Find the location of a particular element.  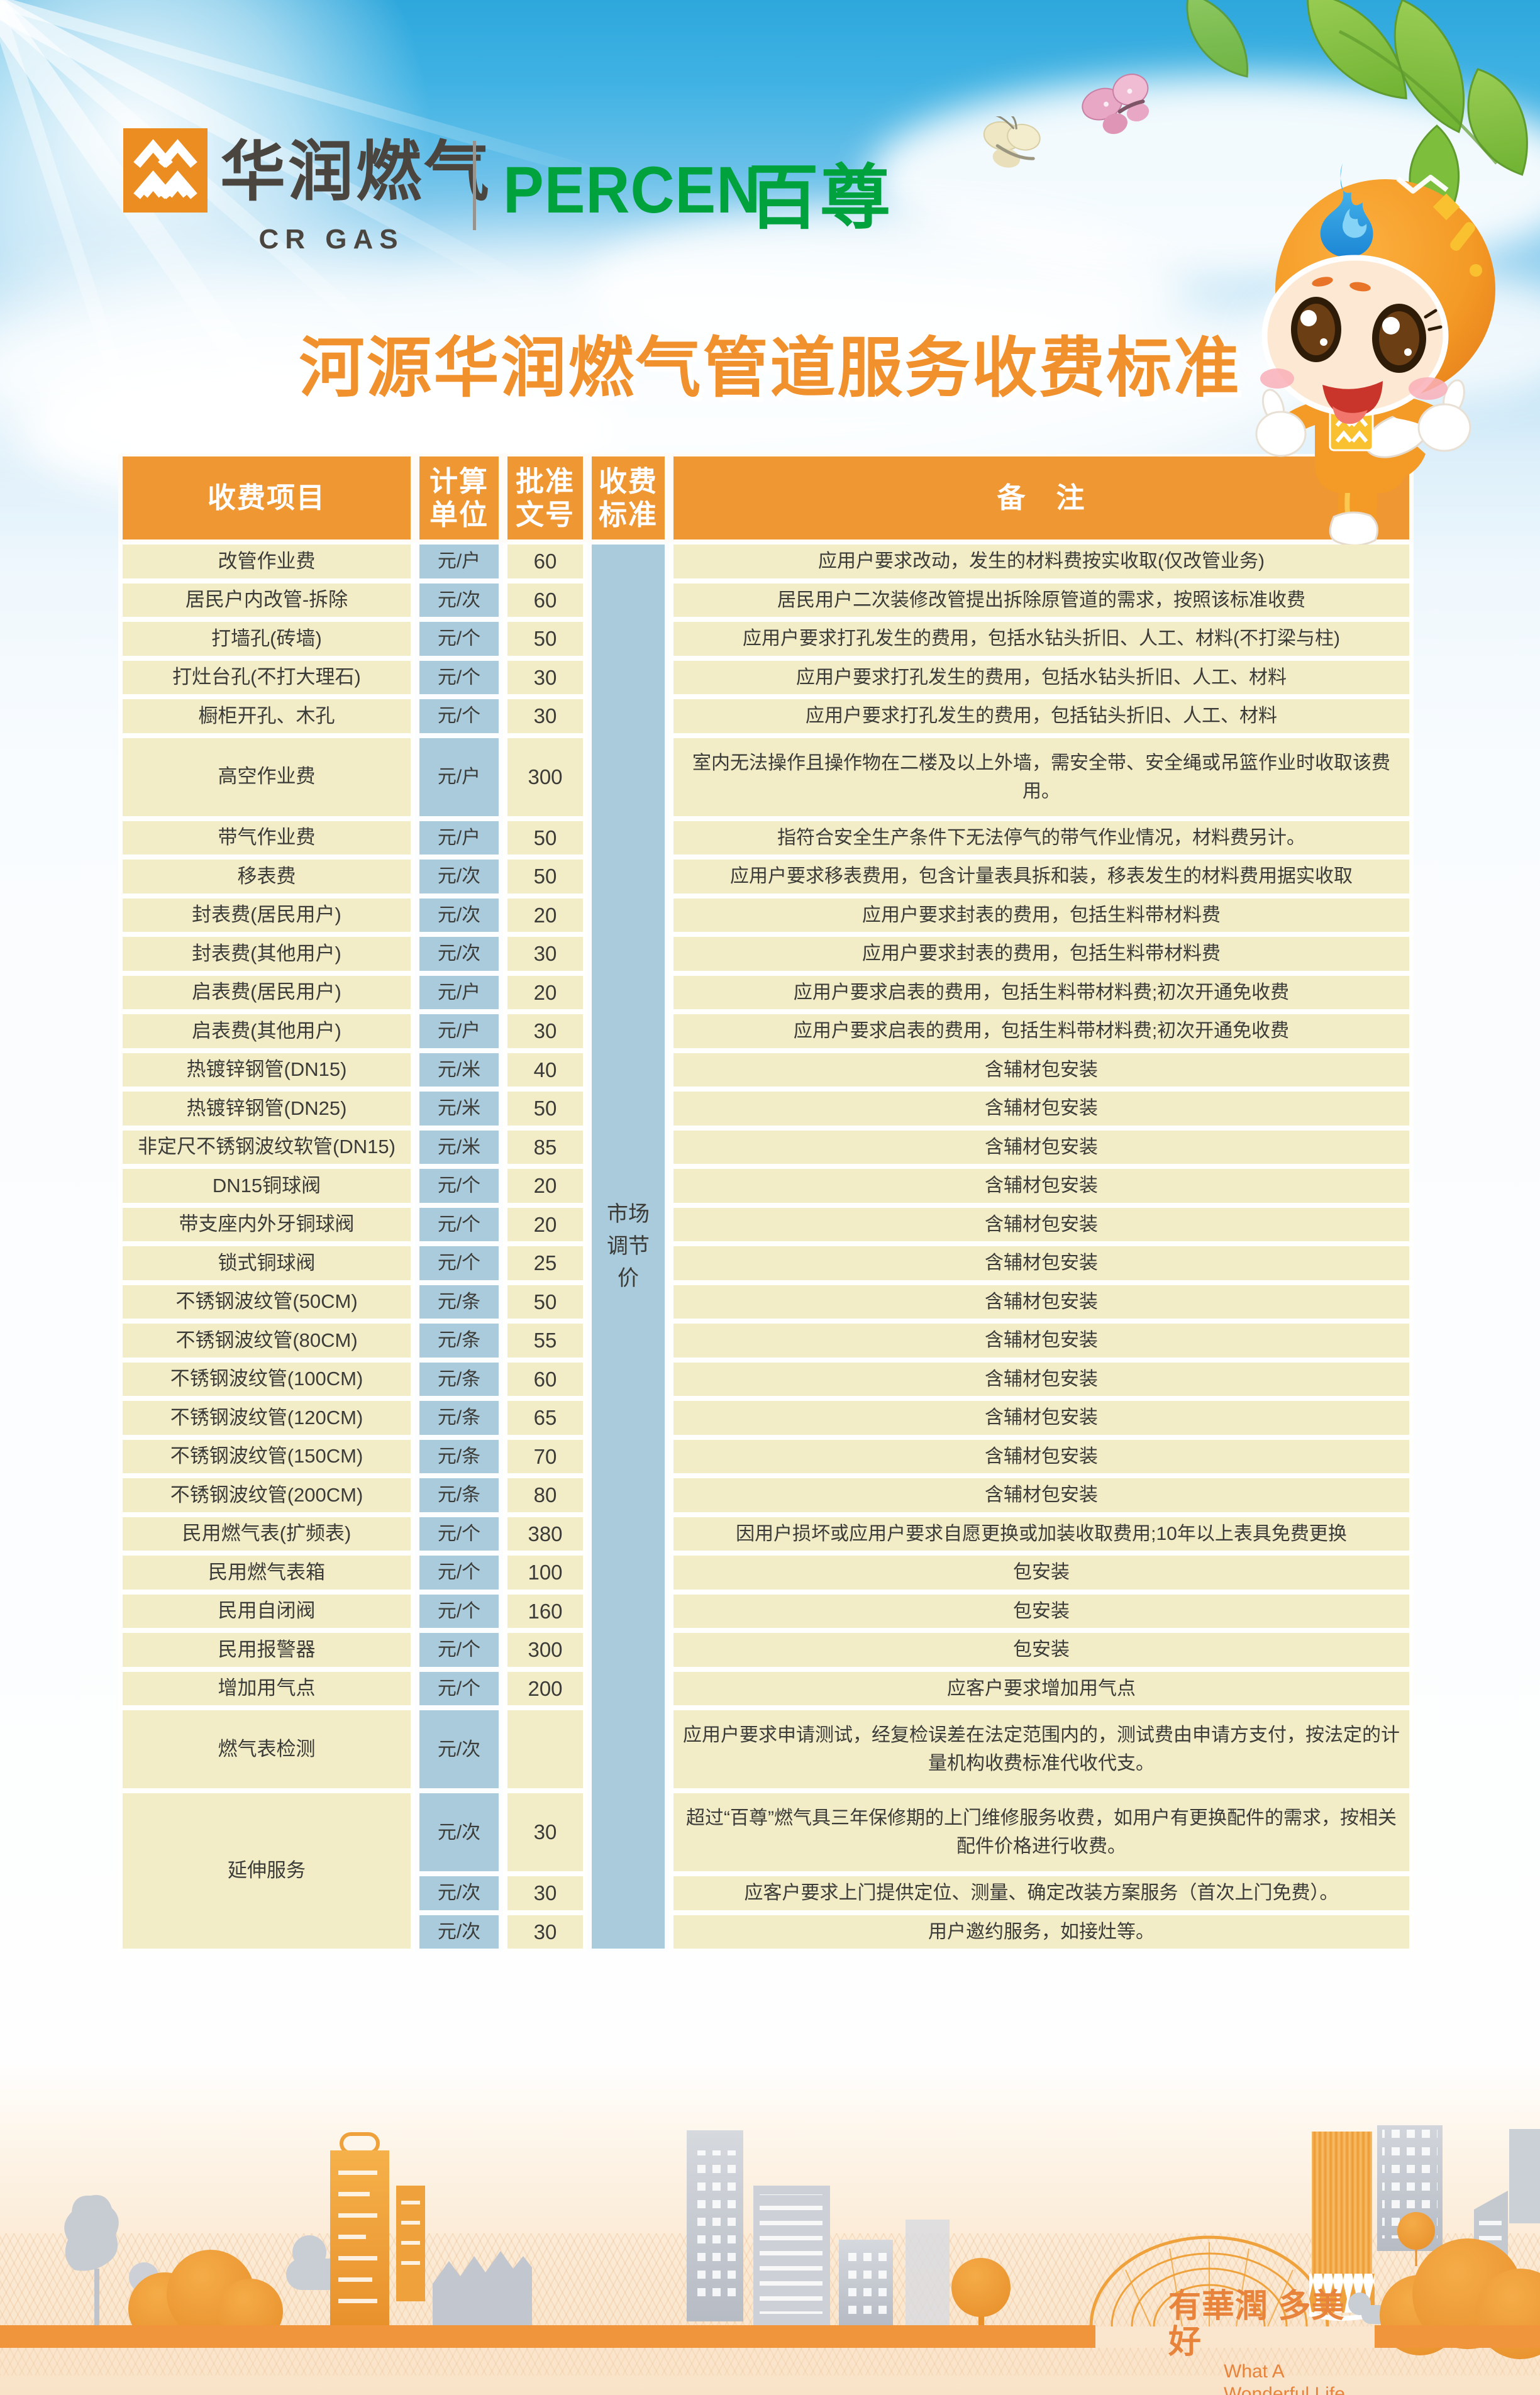

fee-item-cell: 打灶台孔(不打大理石) is located at coordinates (266, 677).